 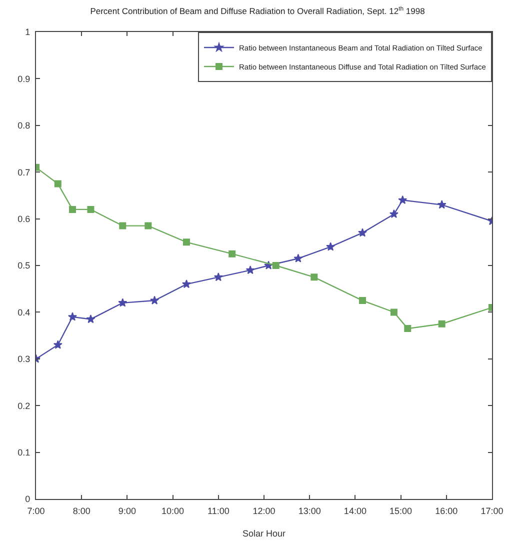 What do you see at coordinates (24, 265) in the screenshot?
I see `y-tick-label: 0.5` at bounding box center [24, 265].